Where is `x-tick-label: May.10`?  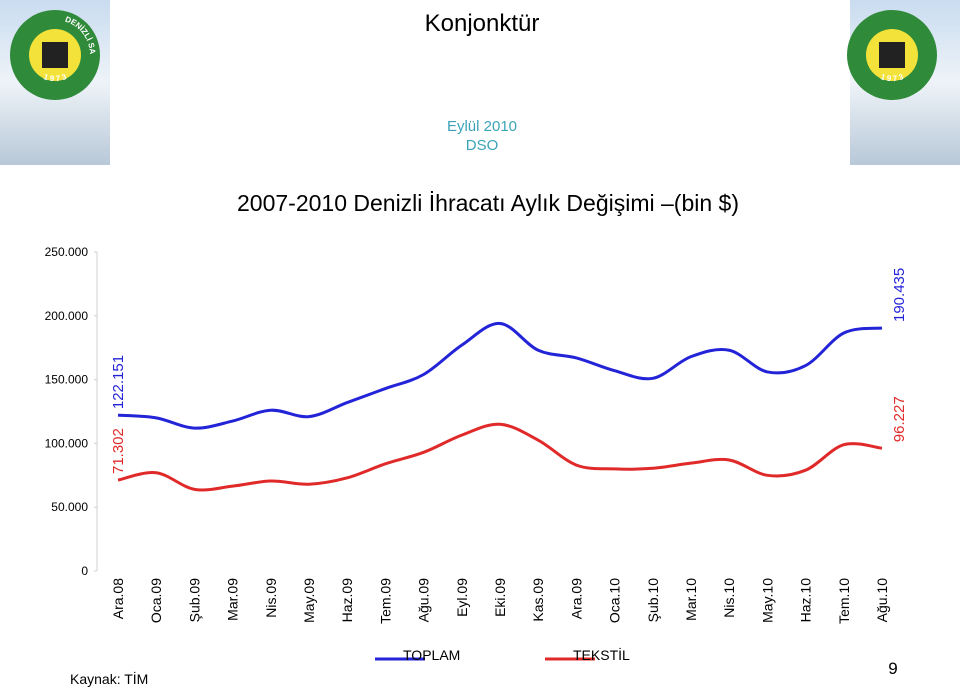
x-tick-label: May.10 is located at coordinates (767, 600).